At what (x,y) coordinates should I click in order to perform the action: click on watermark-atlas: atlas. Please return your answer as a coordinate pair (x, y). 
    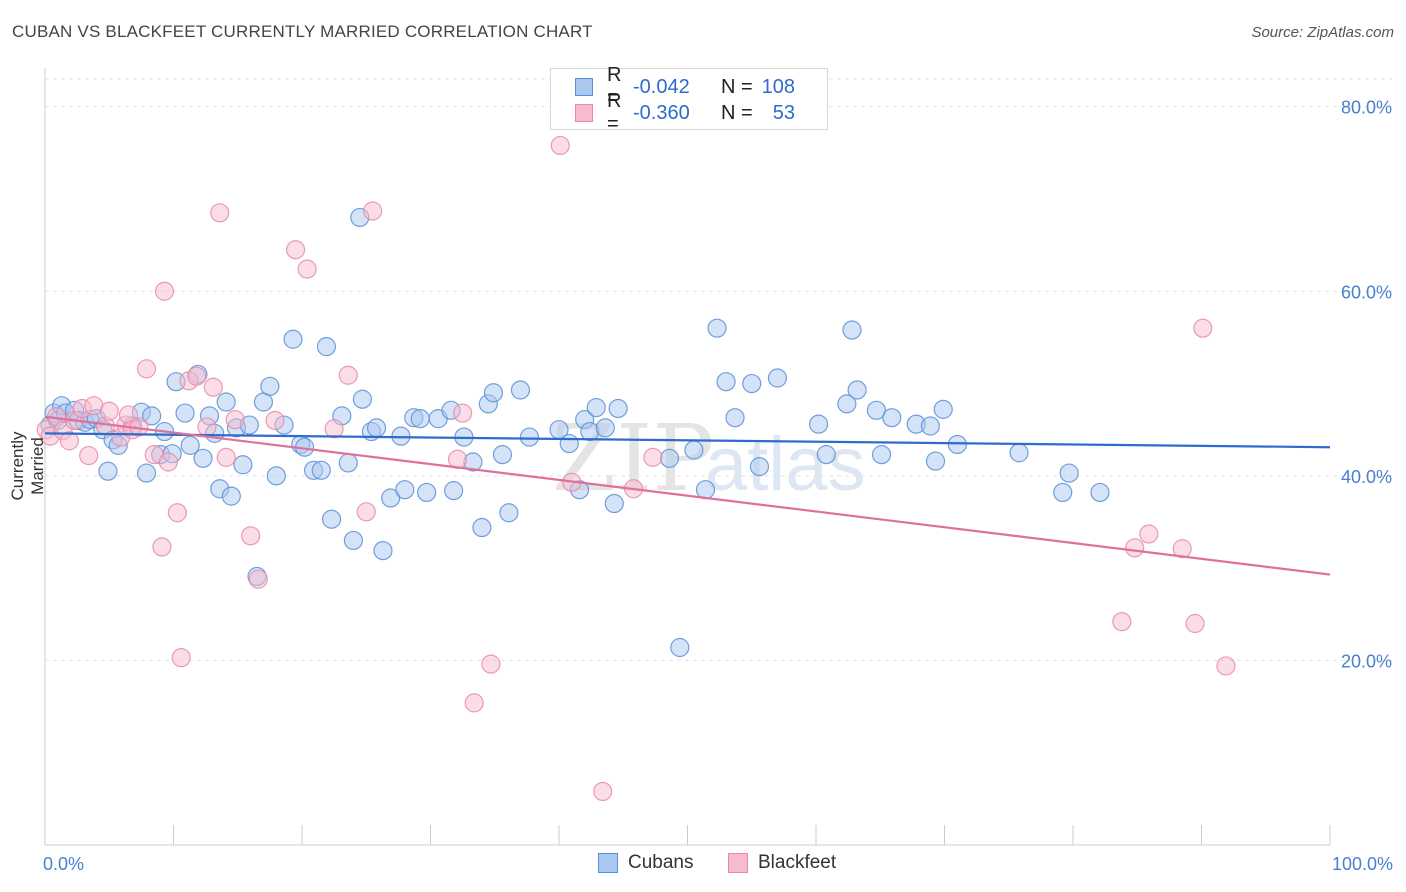
    Looking at the image, I should click on (785, 464).